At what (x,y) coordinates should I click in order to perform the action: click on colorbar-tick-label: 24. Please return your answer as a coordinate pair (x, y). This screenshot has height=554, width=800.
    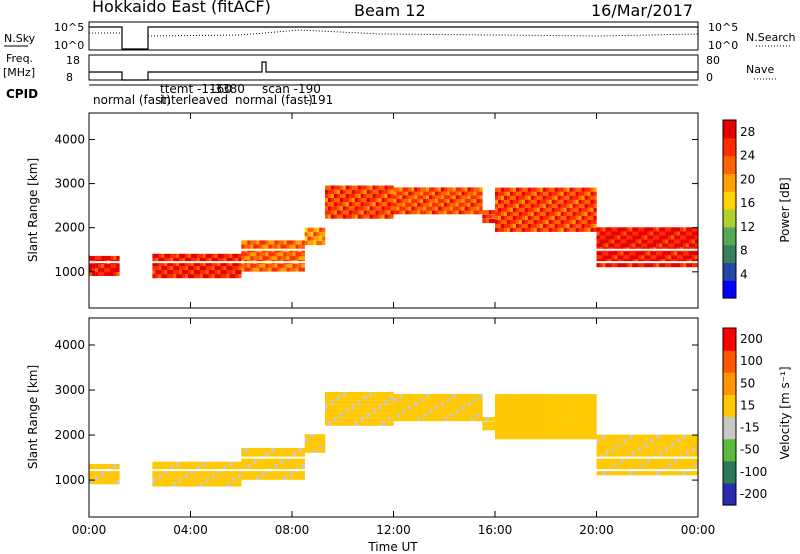
    Looking at the image, I should click on (747, 156).